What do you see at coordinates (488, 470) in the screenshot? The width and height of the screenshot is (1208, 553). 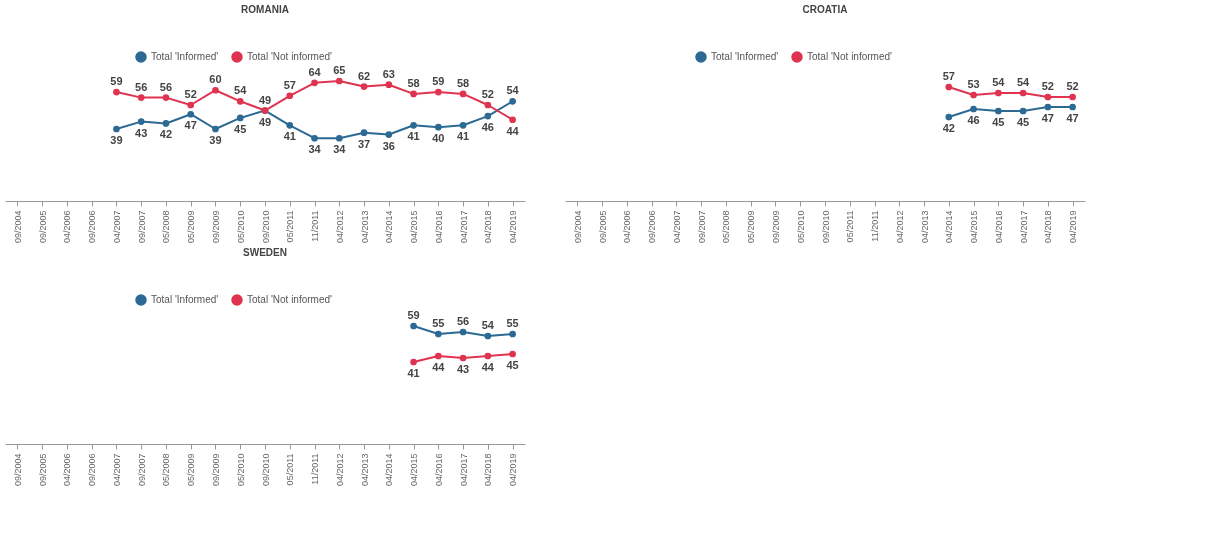 I see `x-tick-label: 04/2018` at bounding box center [488, 470].